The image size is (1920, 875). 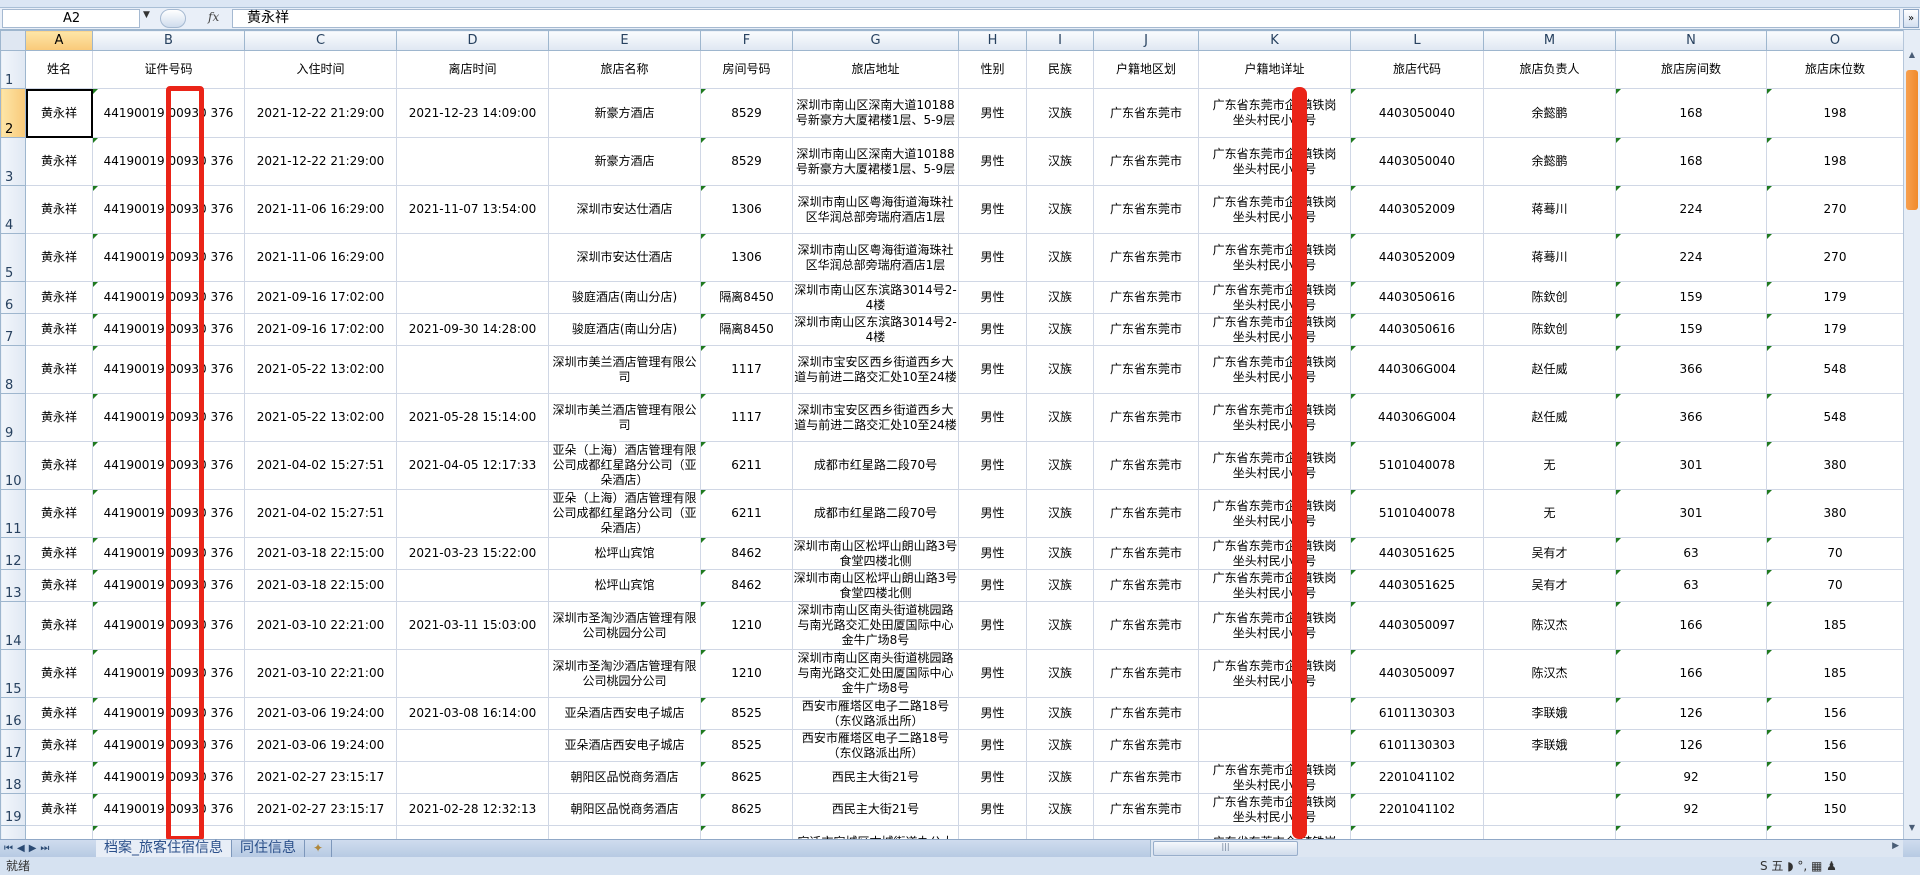 What do you see at coordinates (1834, 673) in the screenshot?
I see `cell-hotel-bed-count: 185` at bounding box center [1834, 673].